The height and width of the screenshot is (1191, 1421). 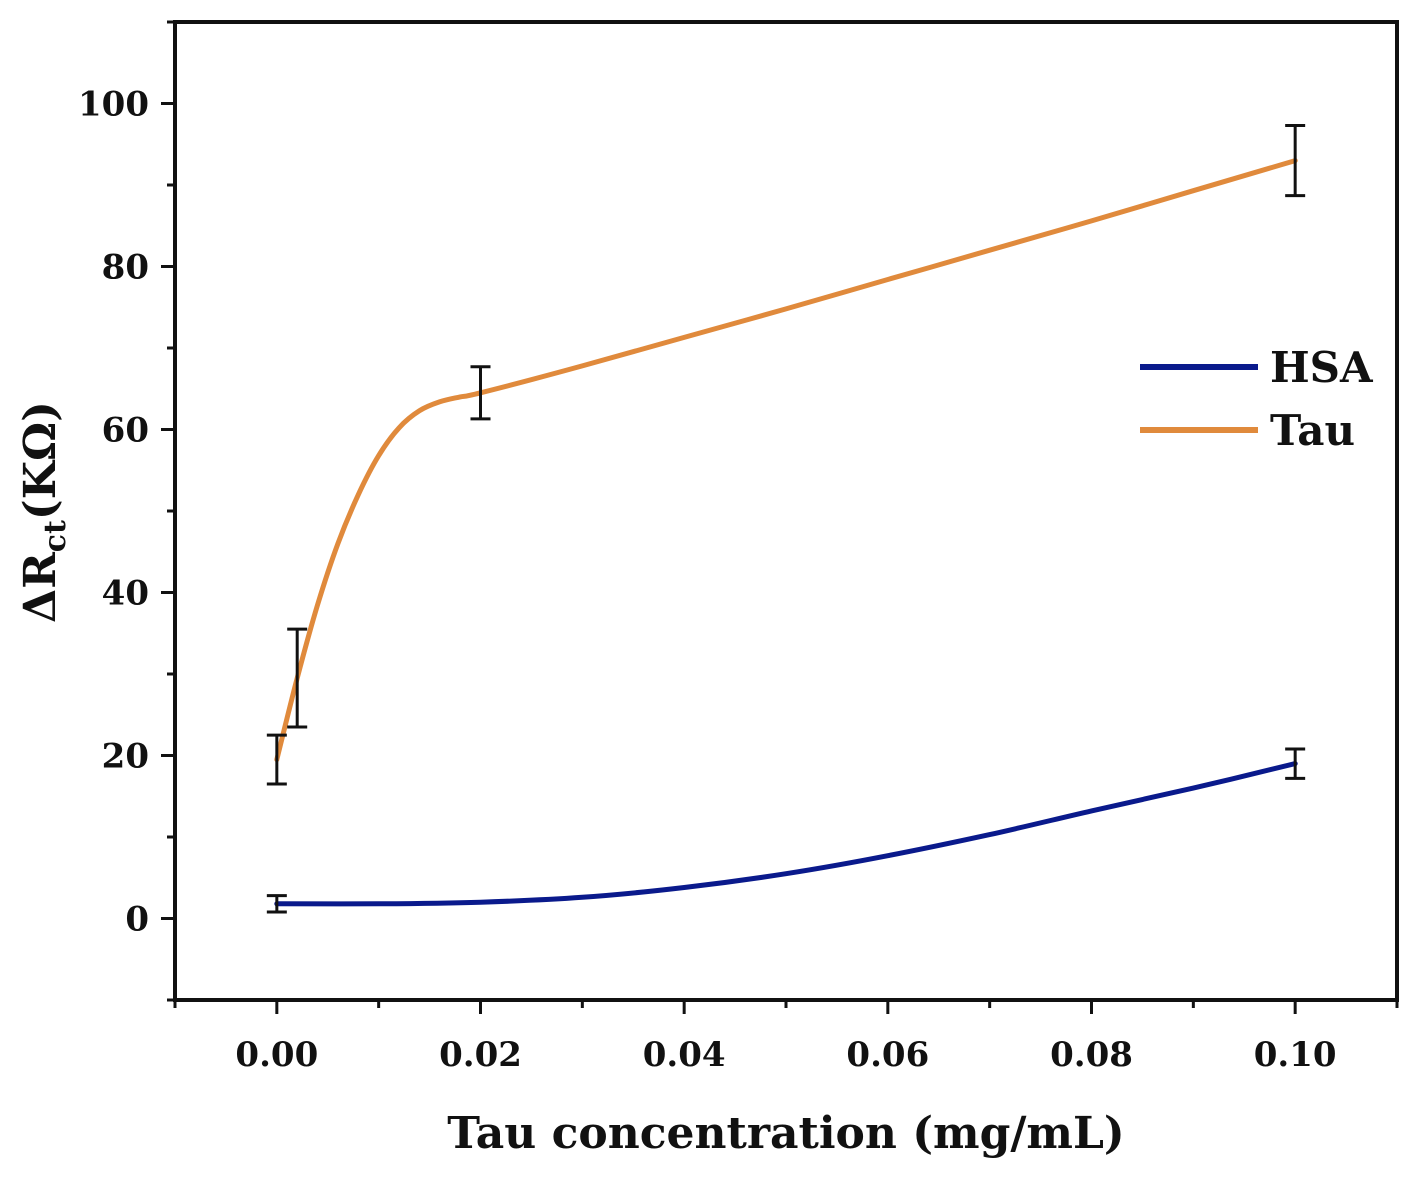 What do you see at coordinates (125, 431) in the screenshot?
I see `y-tick-label: 60` at bounding box center [125, 431].